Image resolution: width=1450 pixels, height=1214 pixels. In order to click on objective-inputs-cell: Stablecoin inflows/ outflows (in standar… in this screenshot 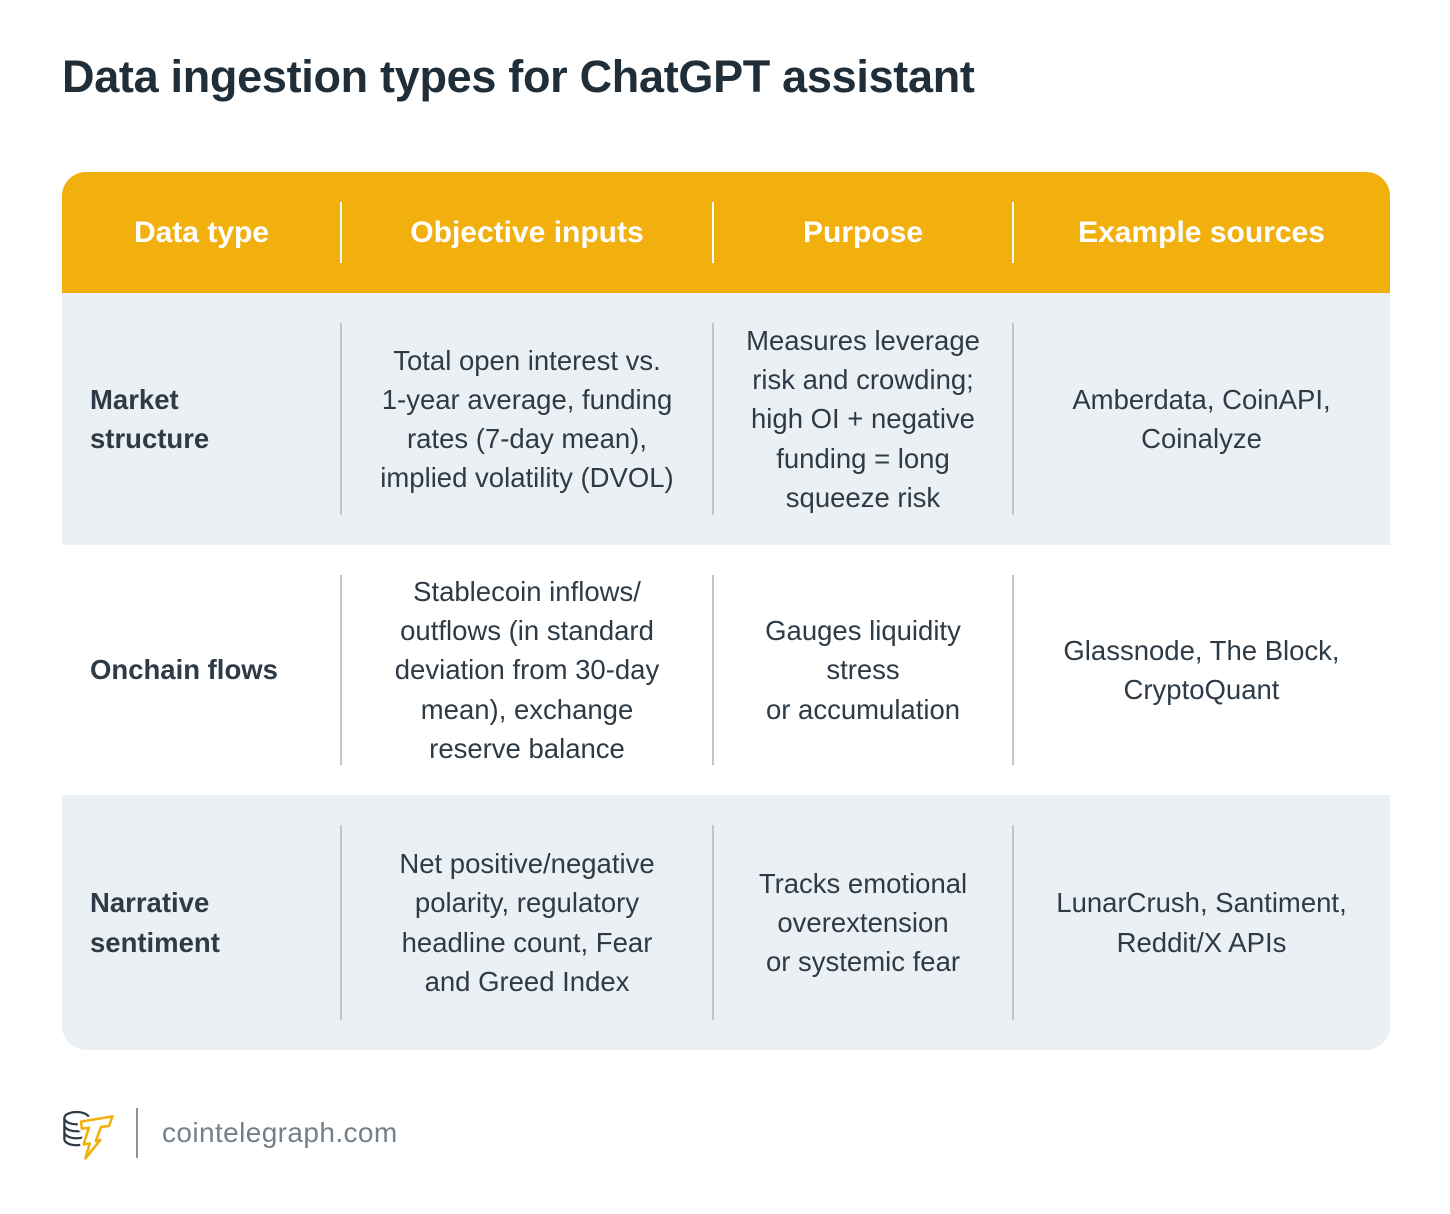, I will do `click(527, 670)`.